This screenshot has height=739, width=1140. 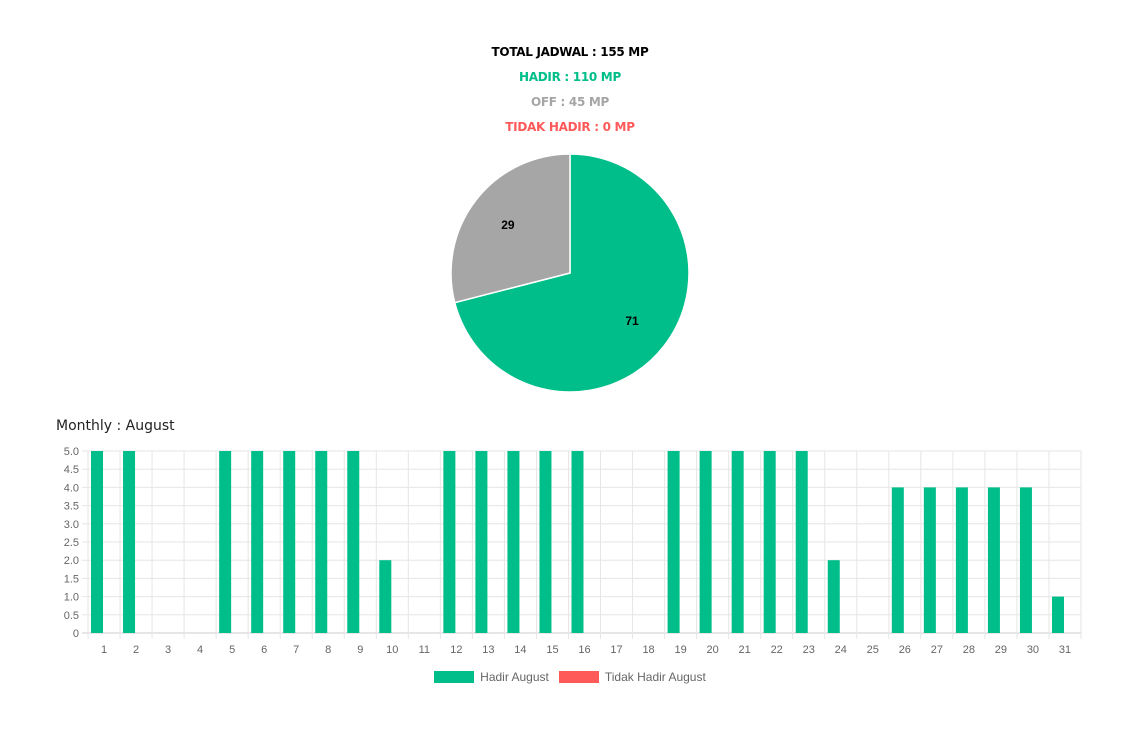 What do you see at coordinates (508, 225) in the screenshot?
I see `pie-slice-label: 29` at bounding box center [508, 225].